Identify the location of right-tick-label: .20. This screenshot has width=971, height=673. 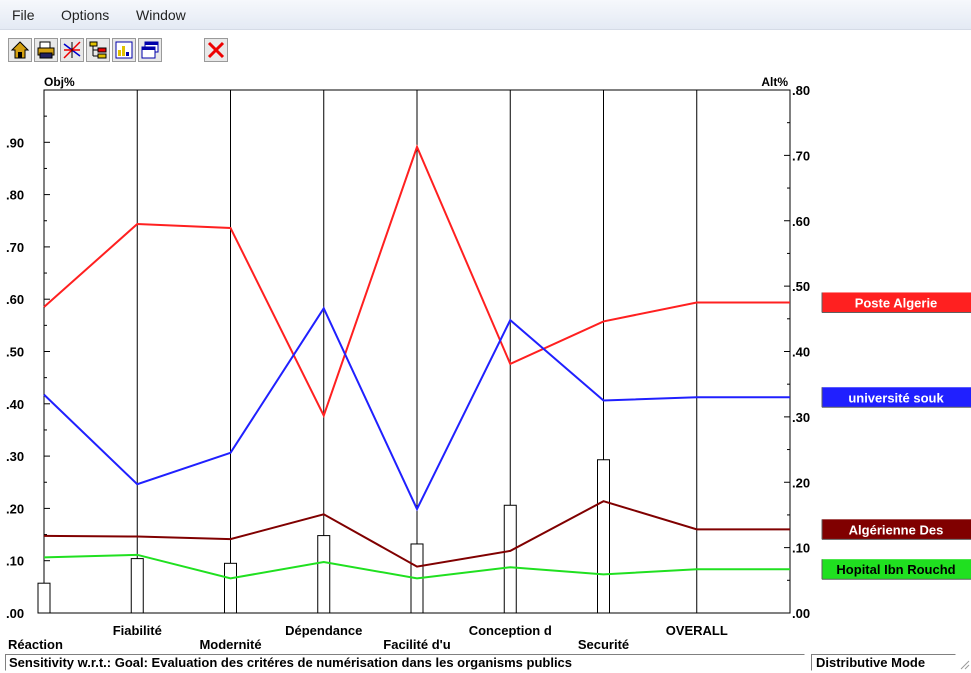
(801, 482).